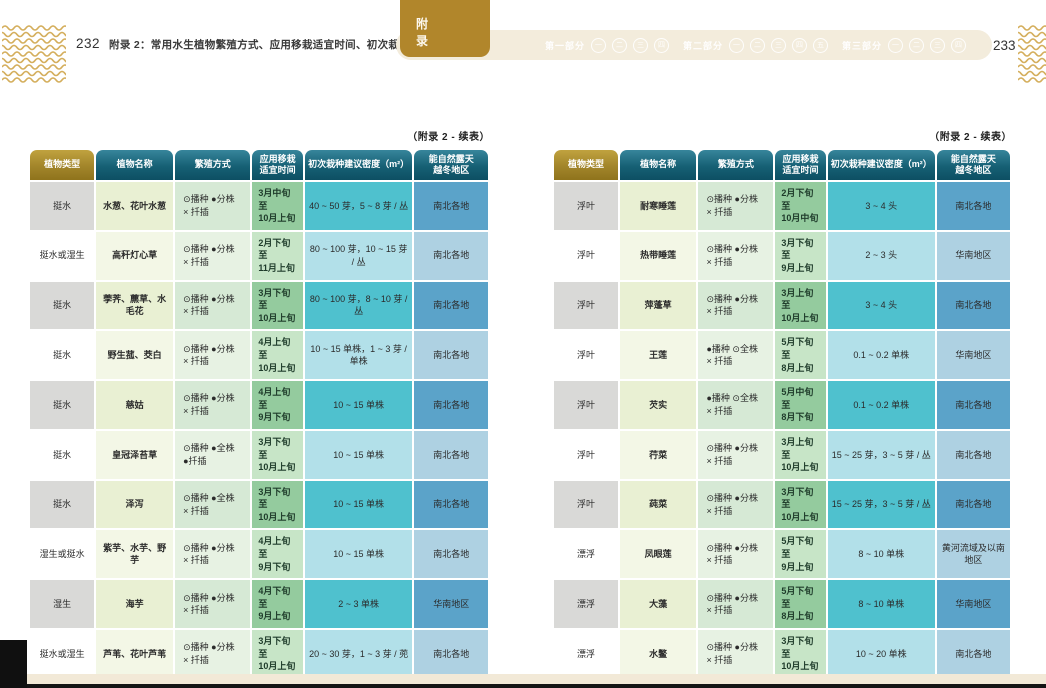  I want to click on table-cell: 野生菰、茭白, so click(135, 355).